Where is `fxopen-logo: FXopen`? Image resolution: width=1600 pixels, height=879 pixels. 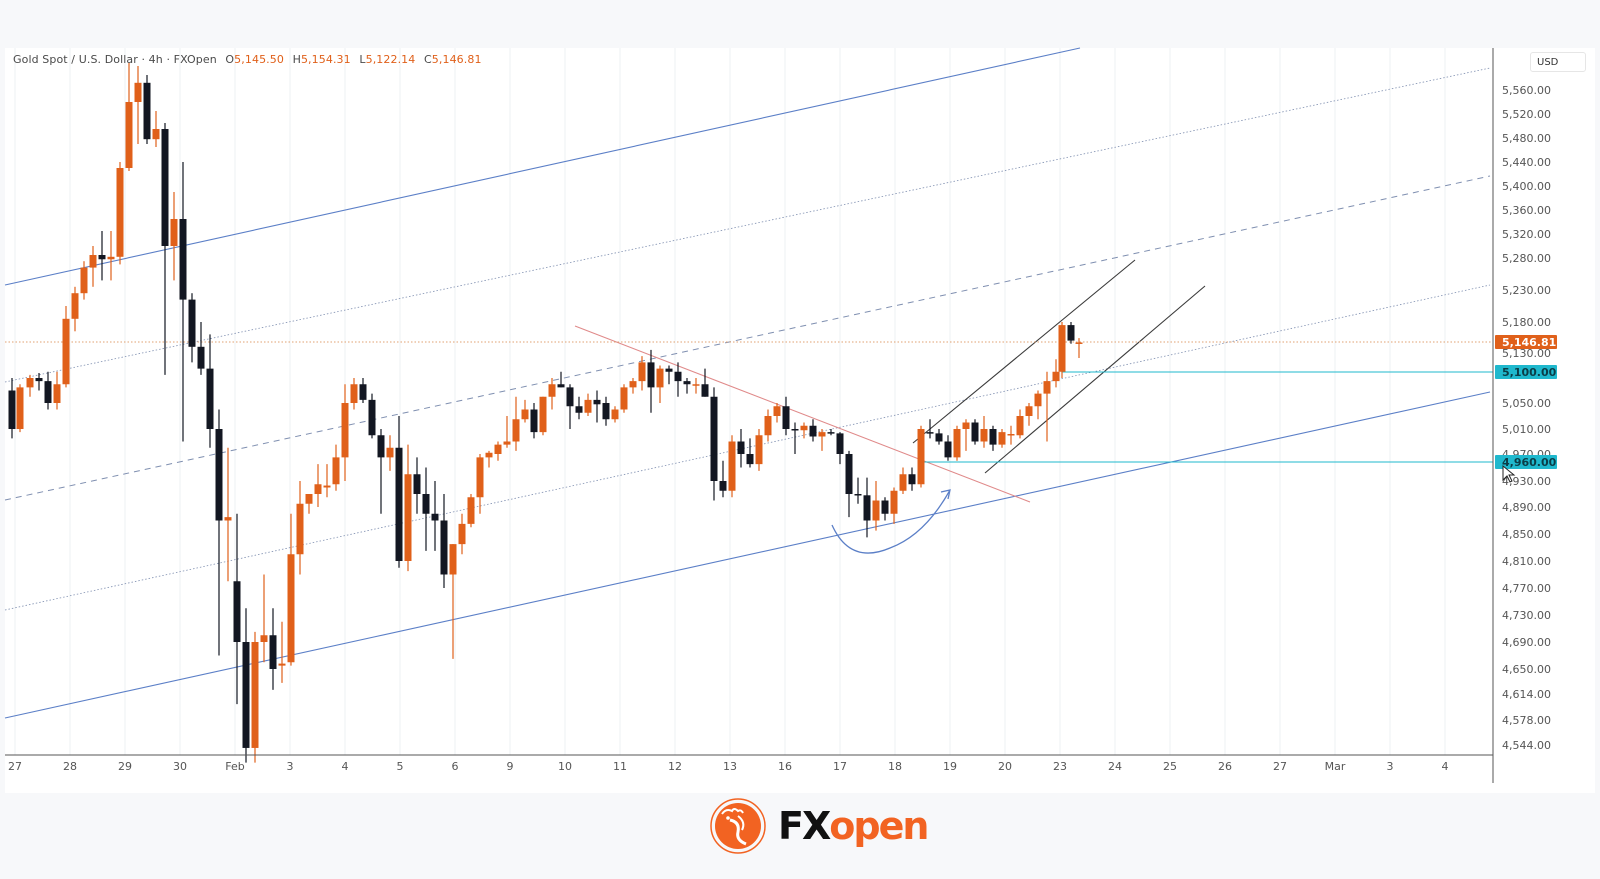
fxopen-logo: FXopen is located at coordinates (818, 826).